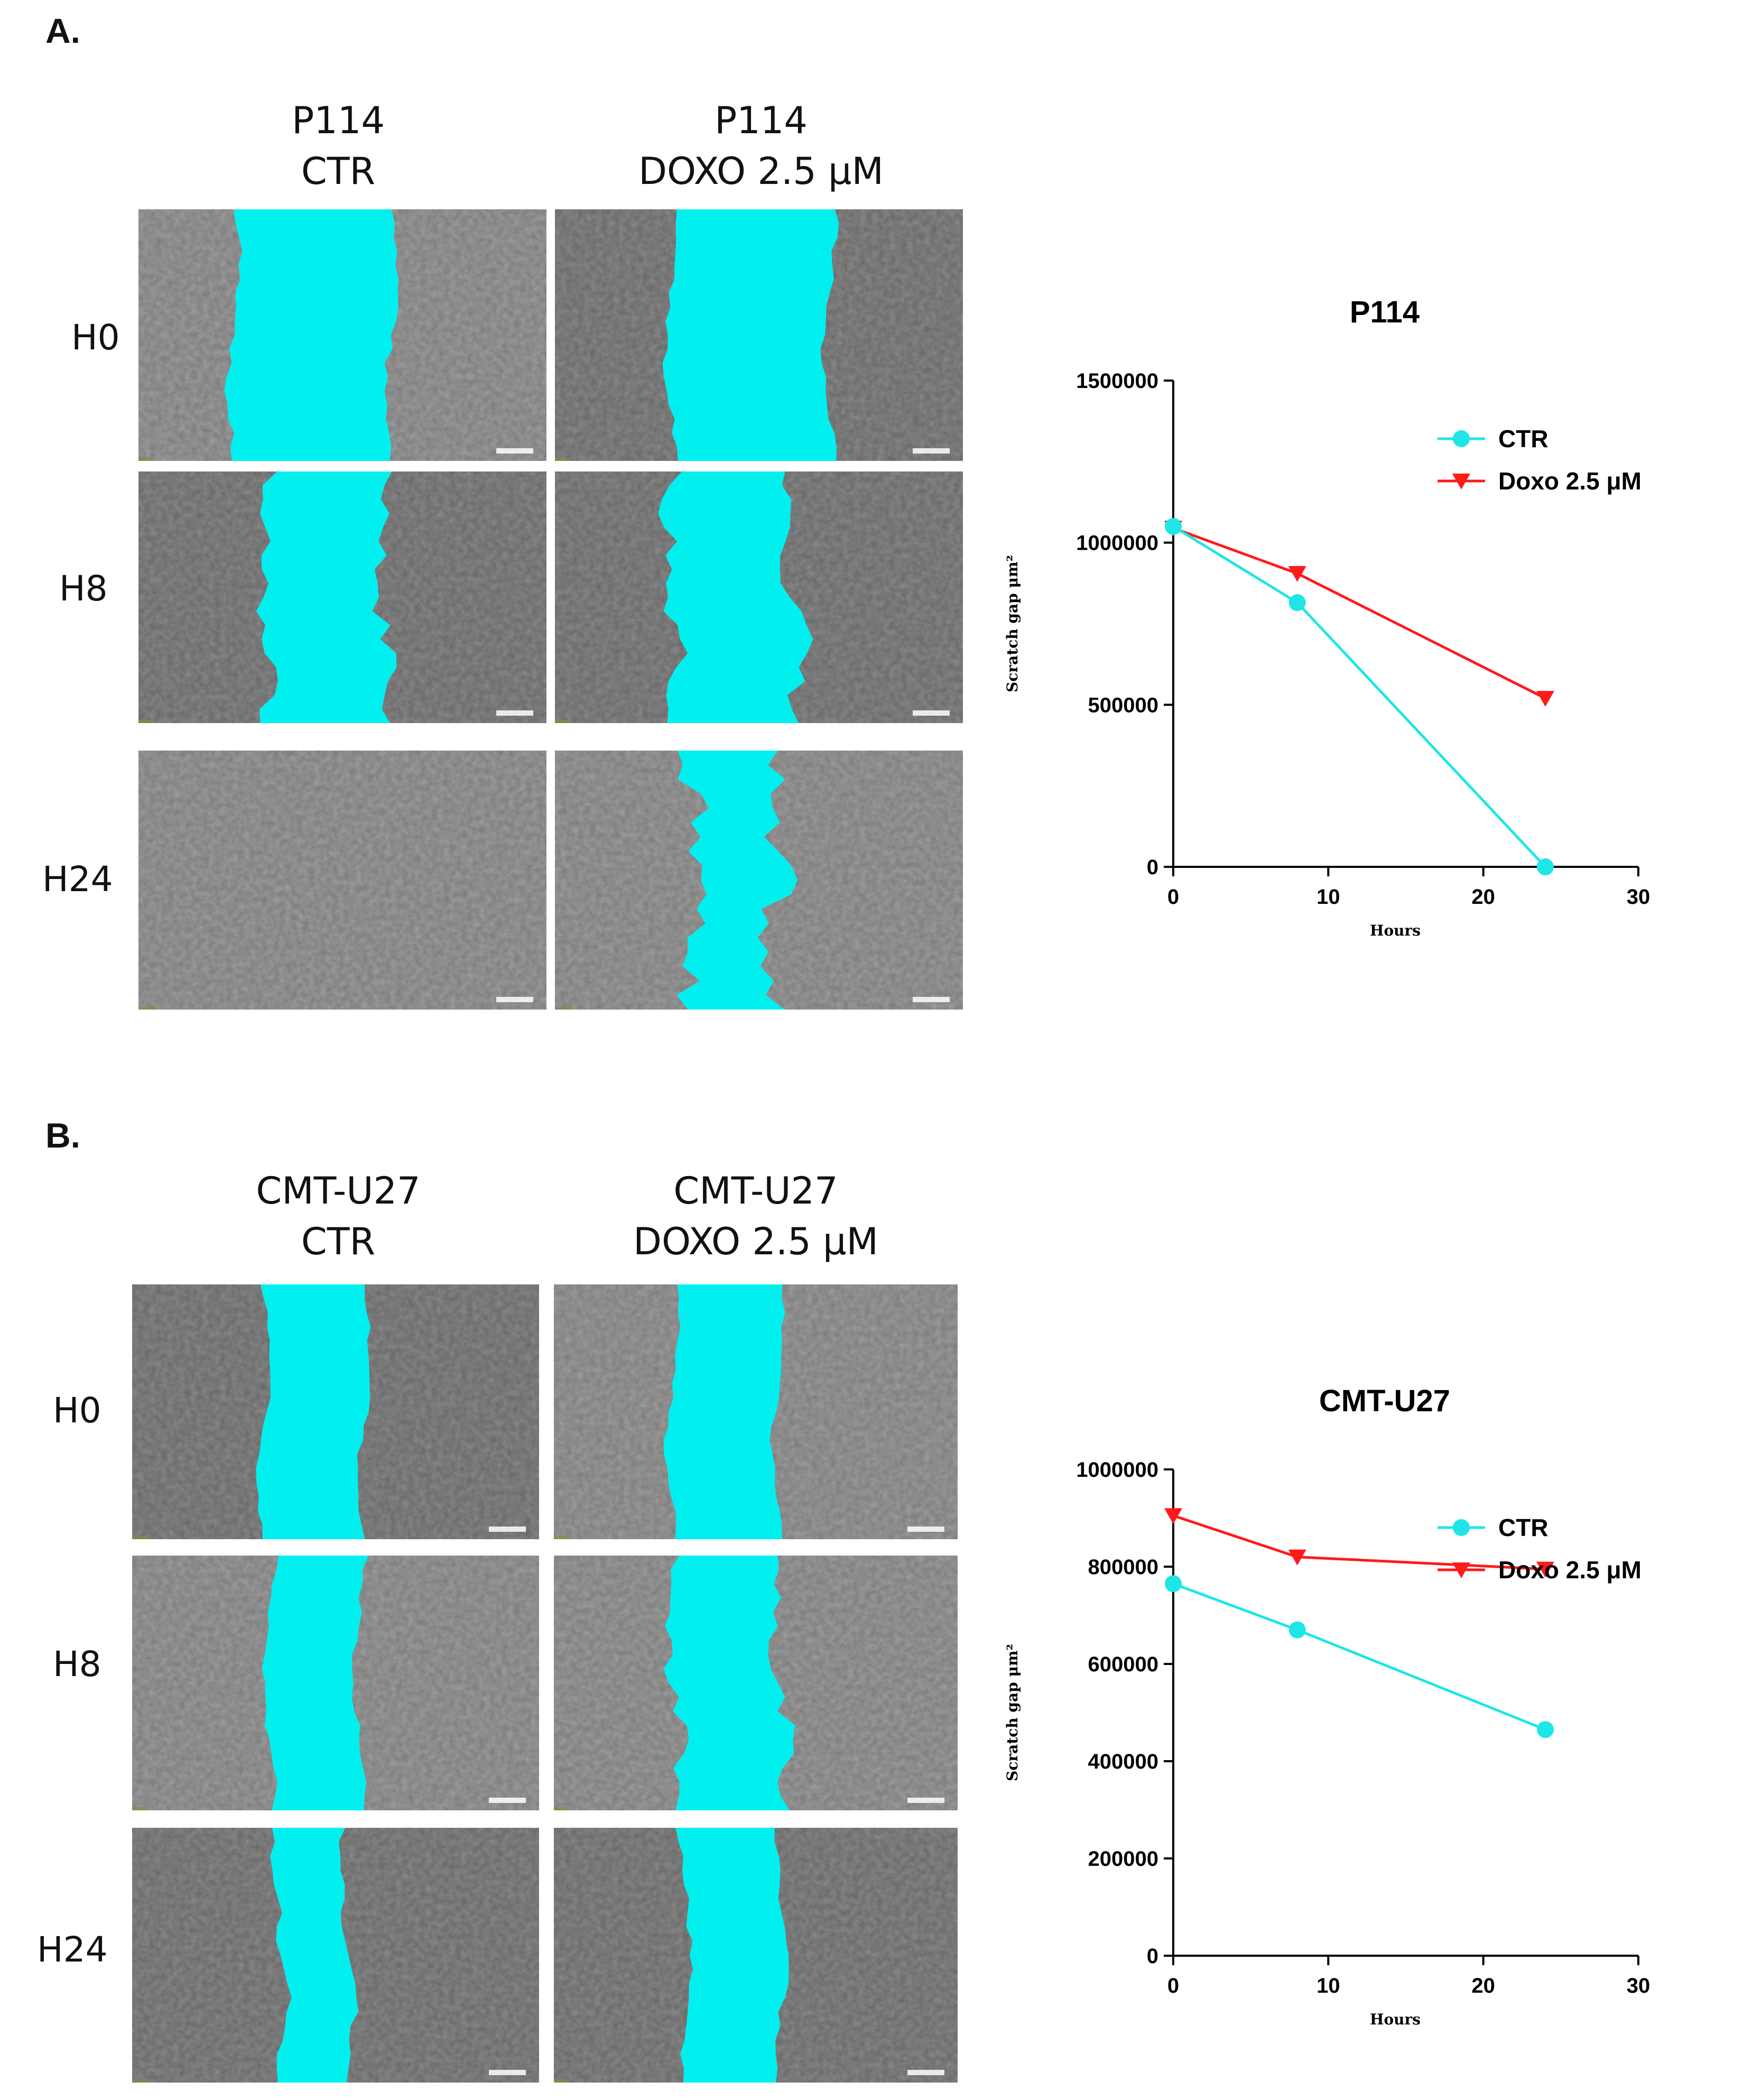  What do you see at coordinates (1152, 1957) in the screenshot?
I see `cmt-u27-chart-y-tick-label: 0` at bounding box center [1152, 1957].